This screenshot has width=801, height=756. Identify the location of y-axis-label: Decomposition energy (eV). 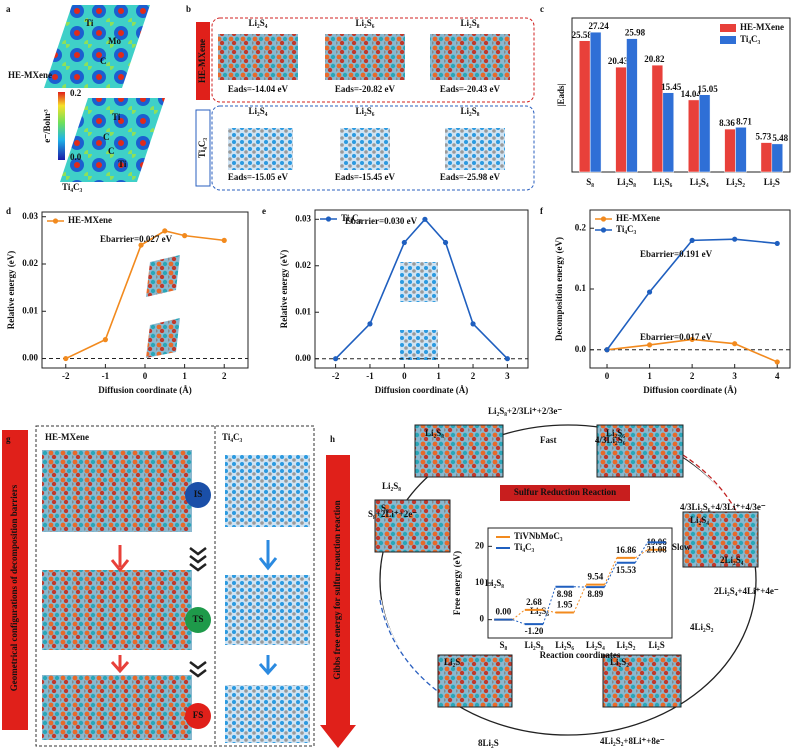
(559, 289).